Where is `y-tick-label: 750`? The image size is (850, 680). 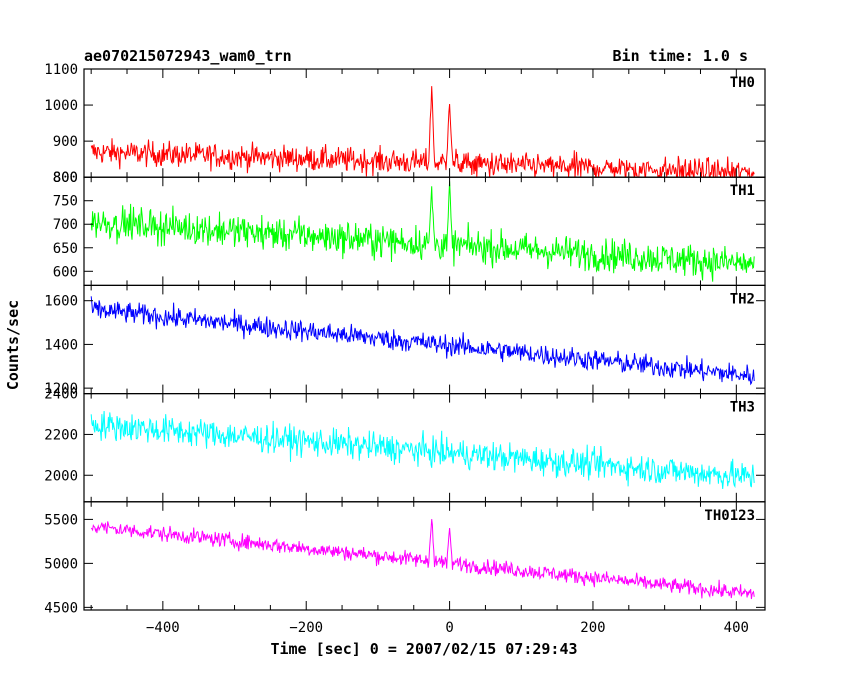
y-tick-label: 750 is located at coordinates (65, 202).